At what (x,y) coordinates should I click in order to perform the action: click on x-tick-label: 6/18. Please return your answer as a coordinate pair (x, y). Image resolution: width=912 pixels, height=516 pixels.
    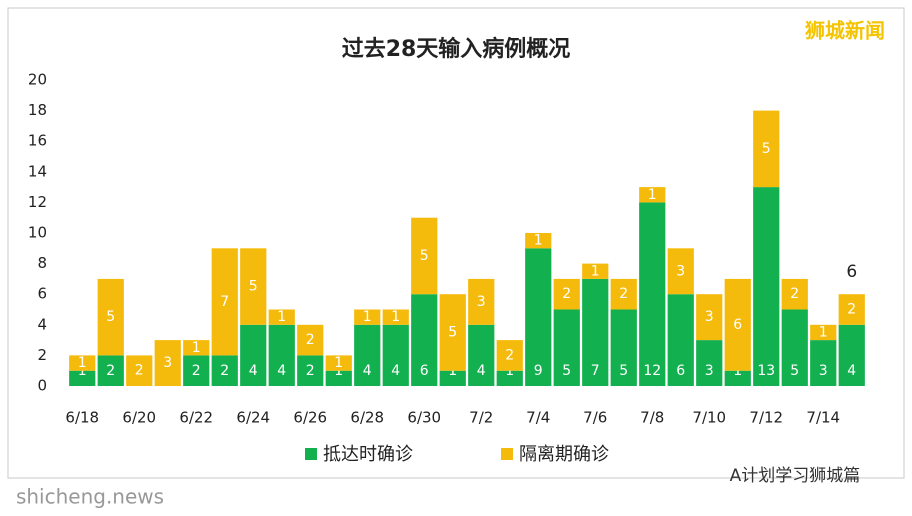
    Looking at the image, I should click on (82, 418).